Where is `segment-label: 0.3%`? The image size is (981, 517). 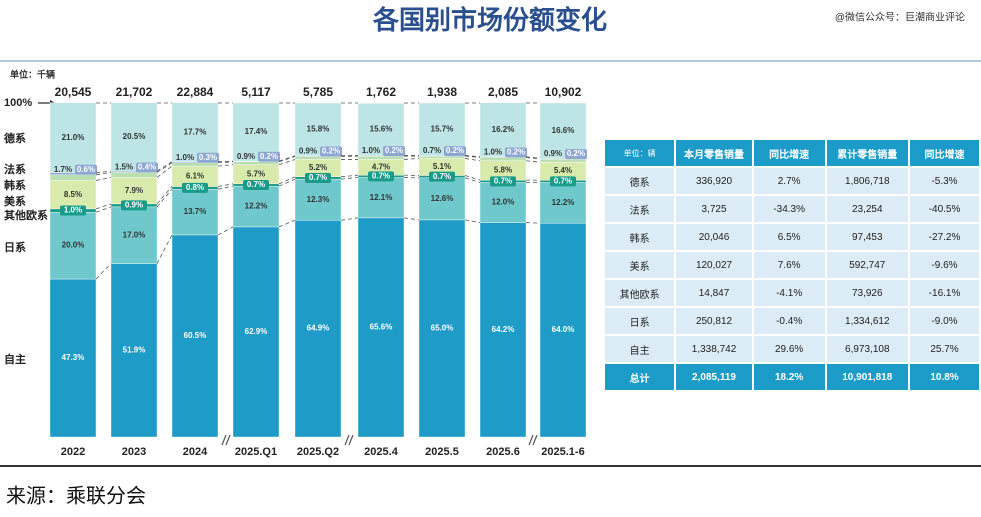
segment-label: 0.3% is located at coordinates (208, 157).